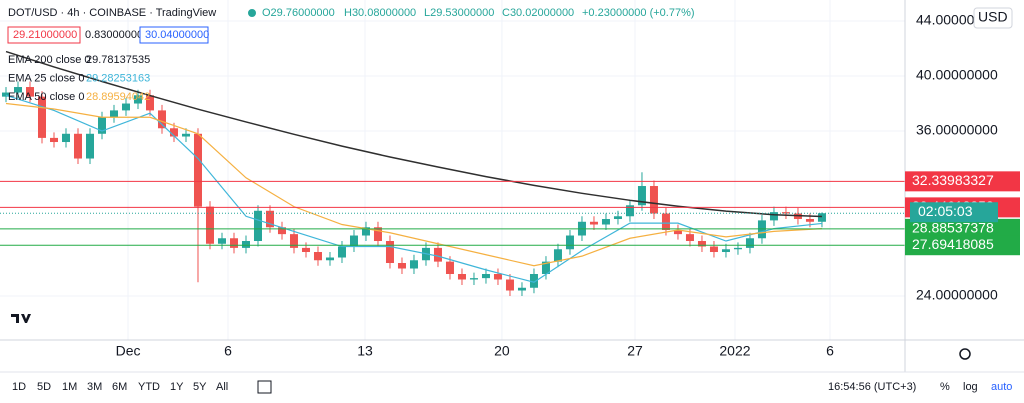 This screenshot has height=403, width=1024. I want to click on price-label: 28.88537378, so click(953, 228).